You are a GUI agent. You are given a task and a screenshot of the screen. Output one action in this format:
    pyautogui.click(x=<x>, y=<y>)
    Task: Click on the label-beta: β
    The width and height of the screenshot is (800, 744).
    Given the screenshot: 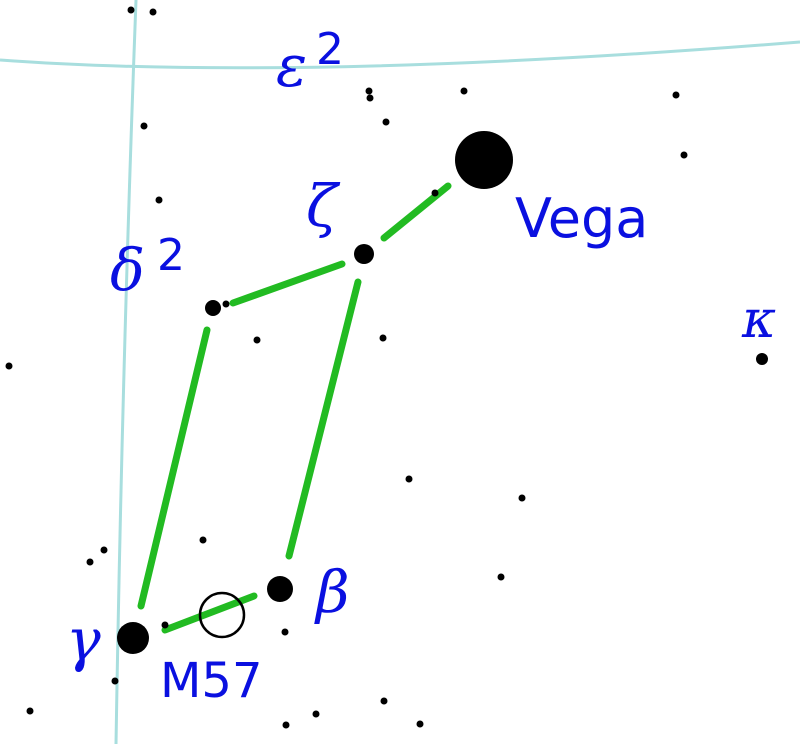 What is the action you would take?
    pyautogui.click(x=332, y=592)
    